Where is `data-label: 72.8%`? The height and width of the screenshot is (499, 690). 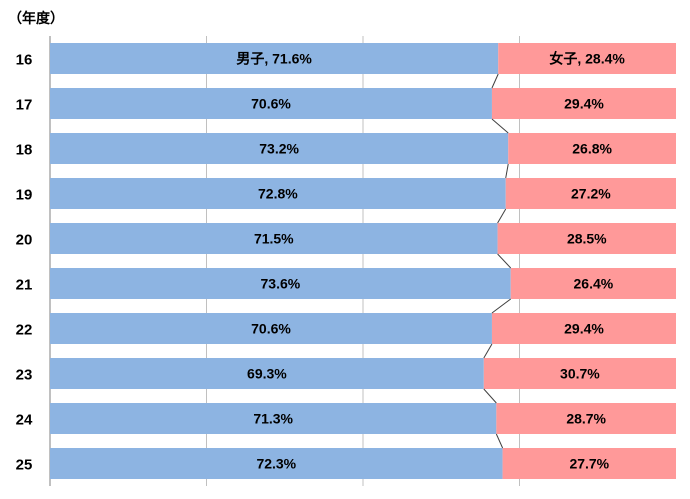
data-label: 72.8% is located at coordinates (278, 194).